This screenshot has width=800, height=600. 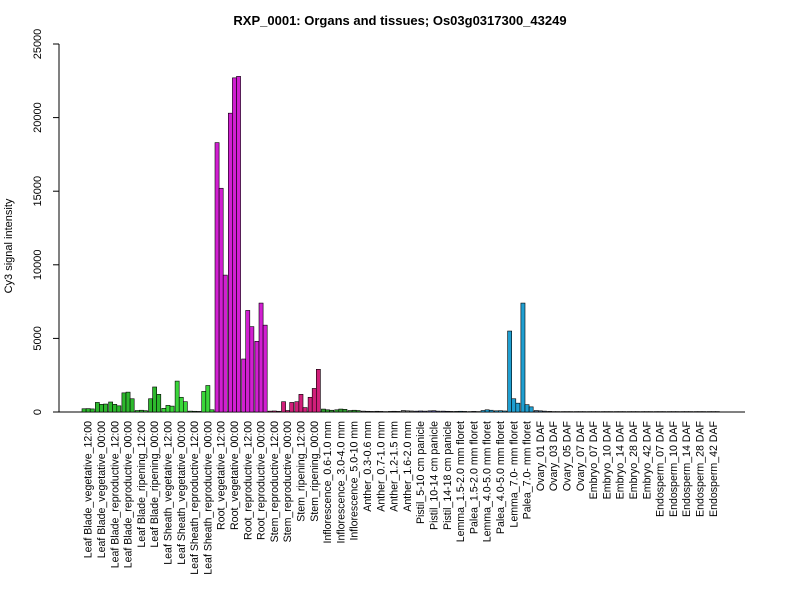 What do you see at coordinates (461, 481) in the screenshot?
I see `category-label: Lemma_1.5-2.0 mm floret` at bounding box center [461, 481].